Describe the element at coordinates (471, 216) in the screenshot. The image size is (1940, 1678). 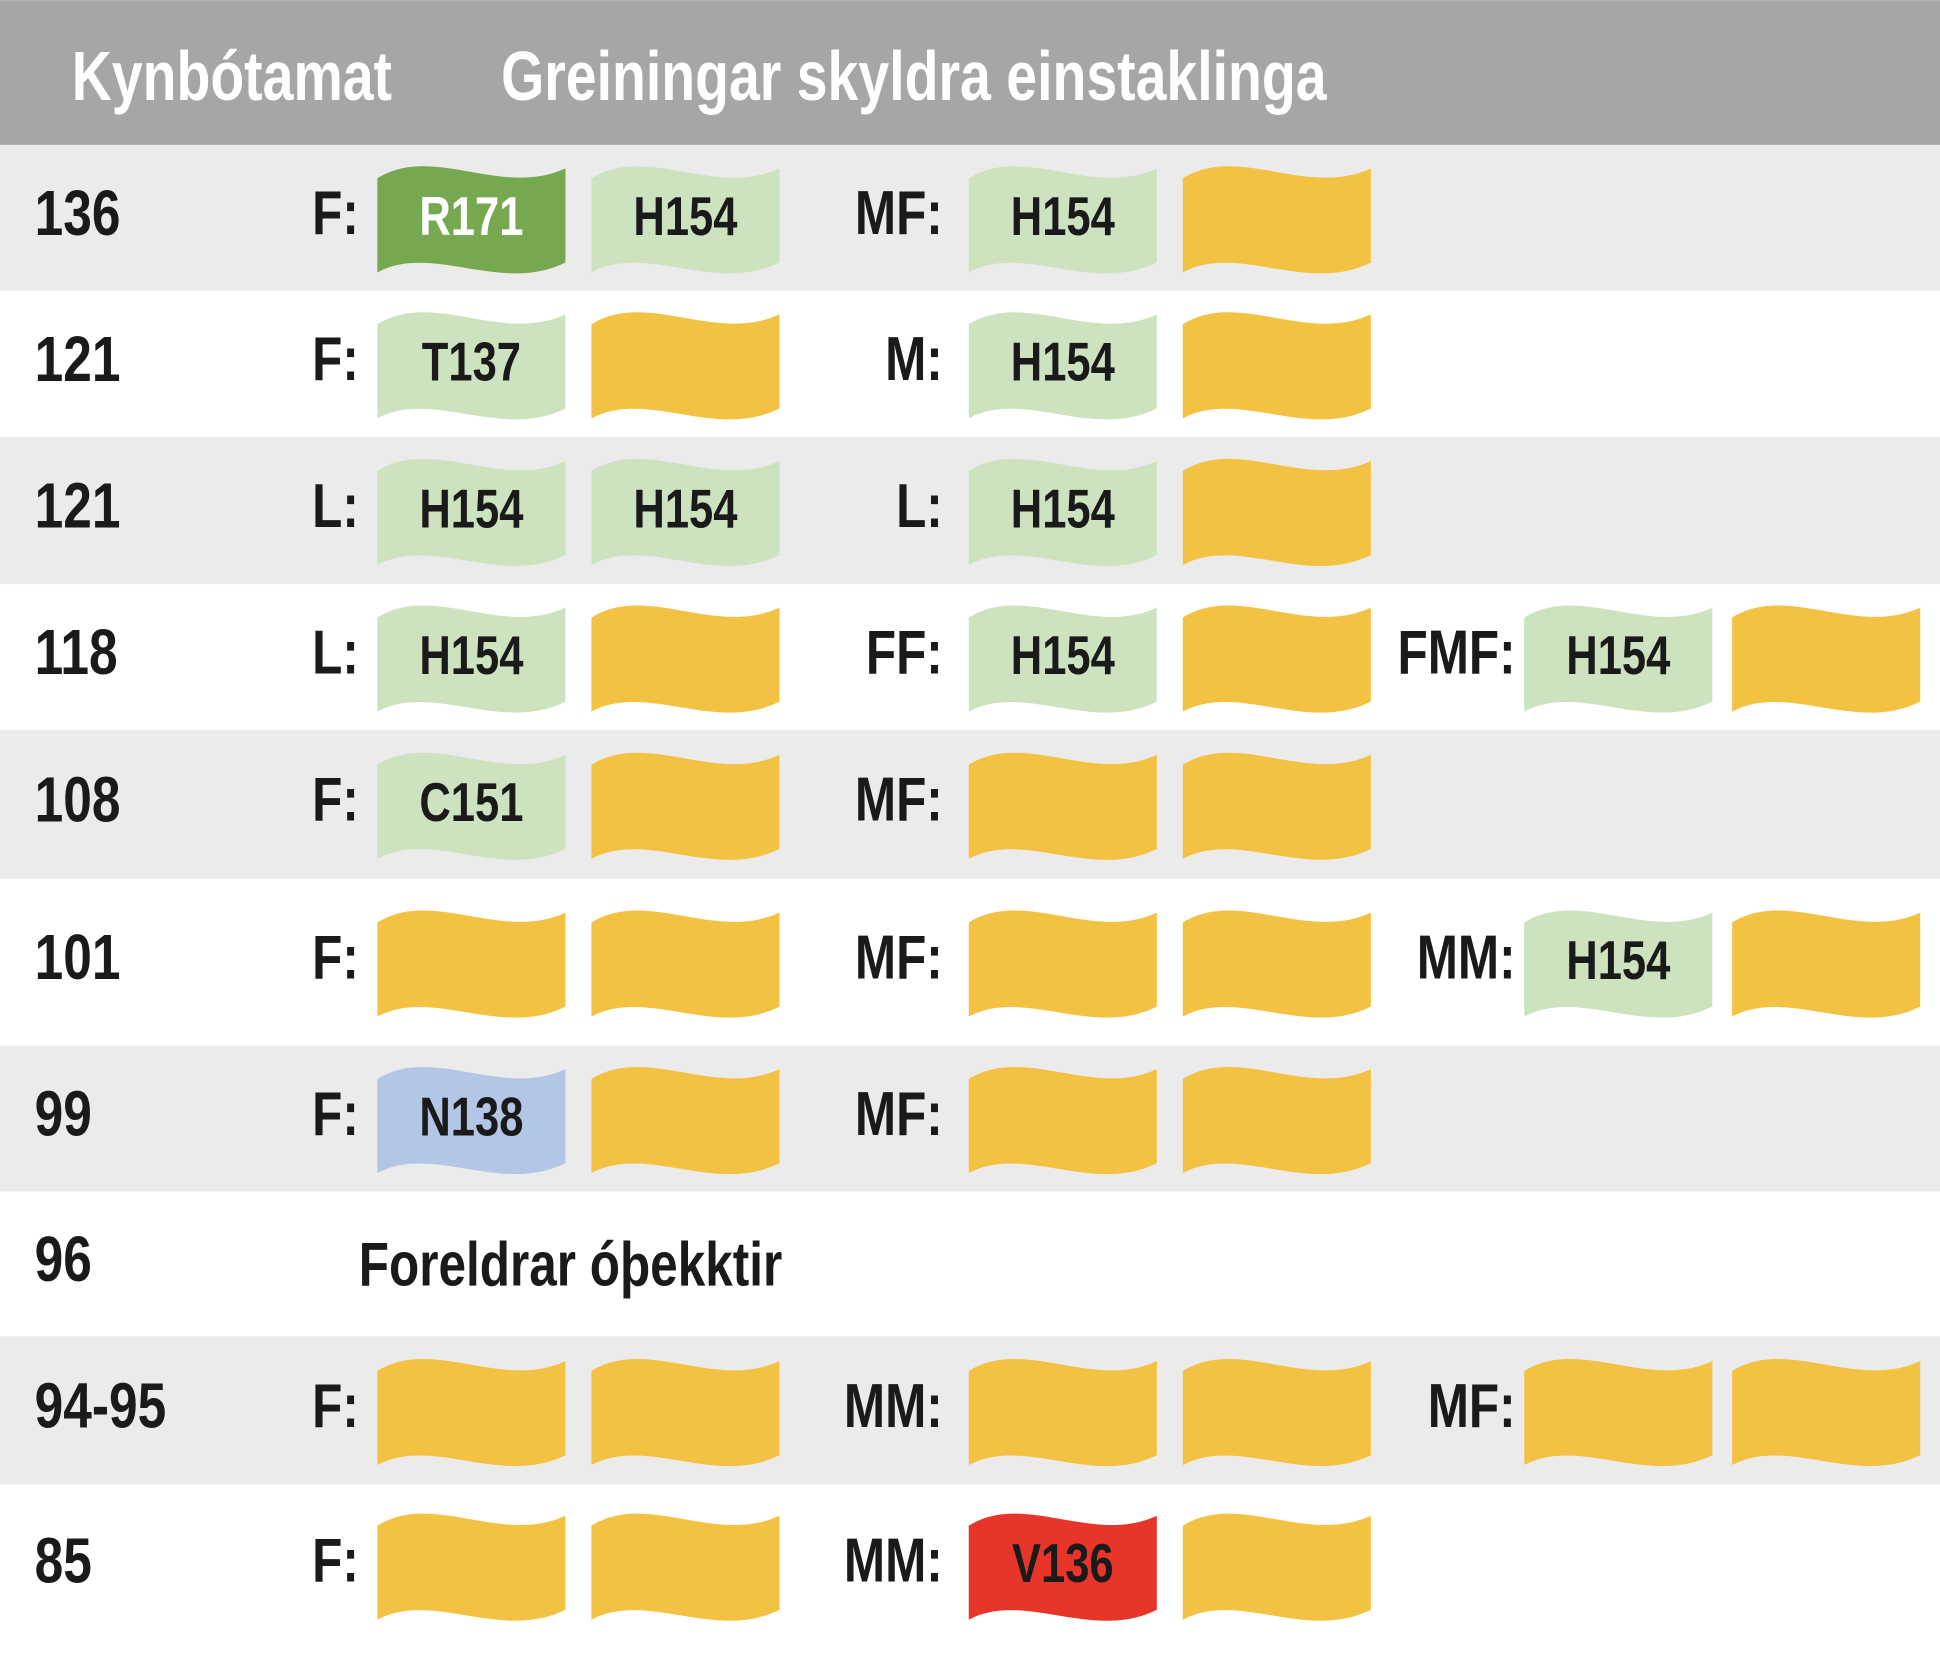
I see `flag-label: R171` at that location.